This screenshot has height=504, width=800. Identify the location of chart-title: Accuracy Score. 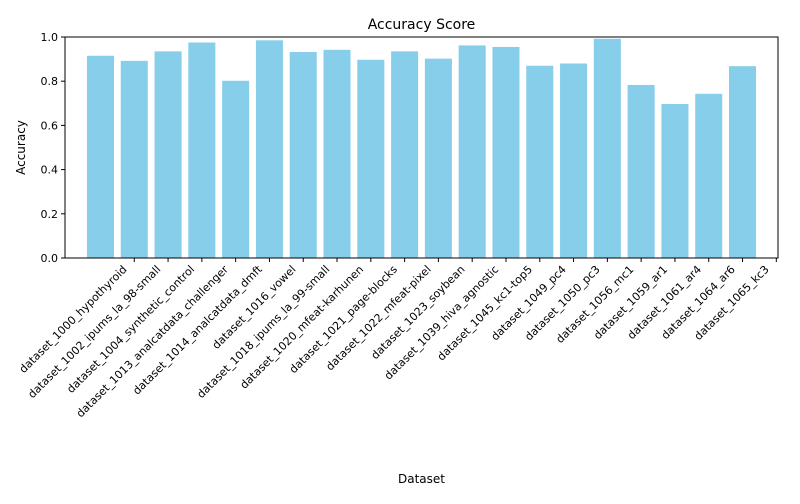
(422, 25).